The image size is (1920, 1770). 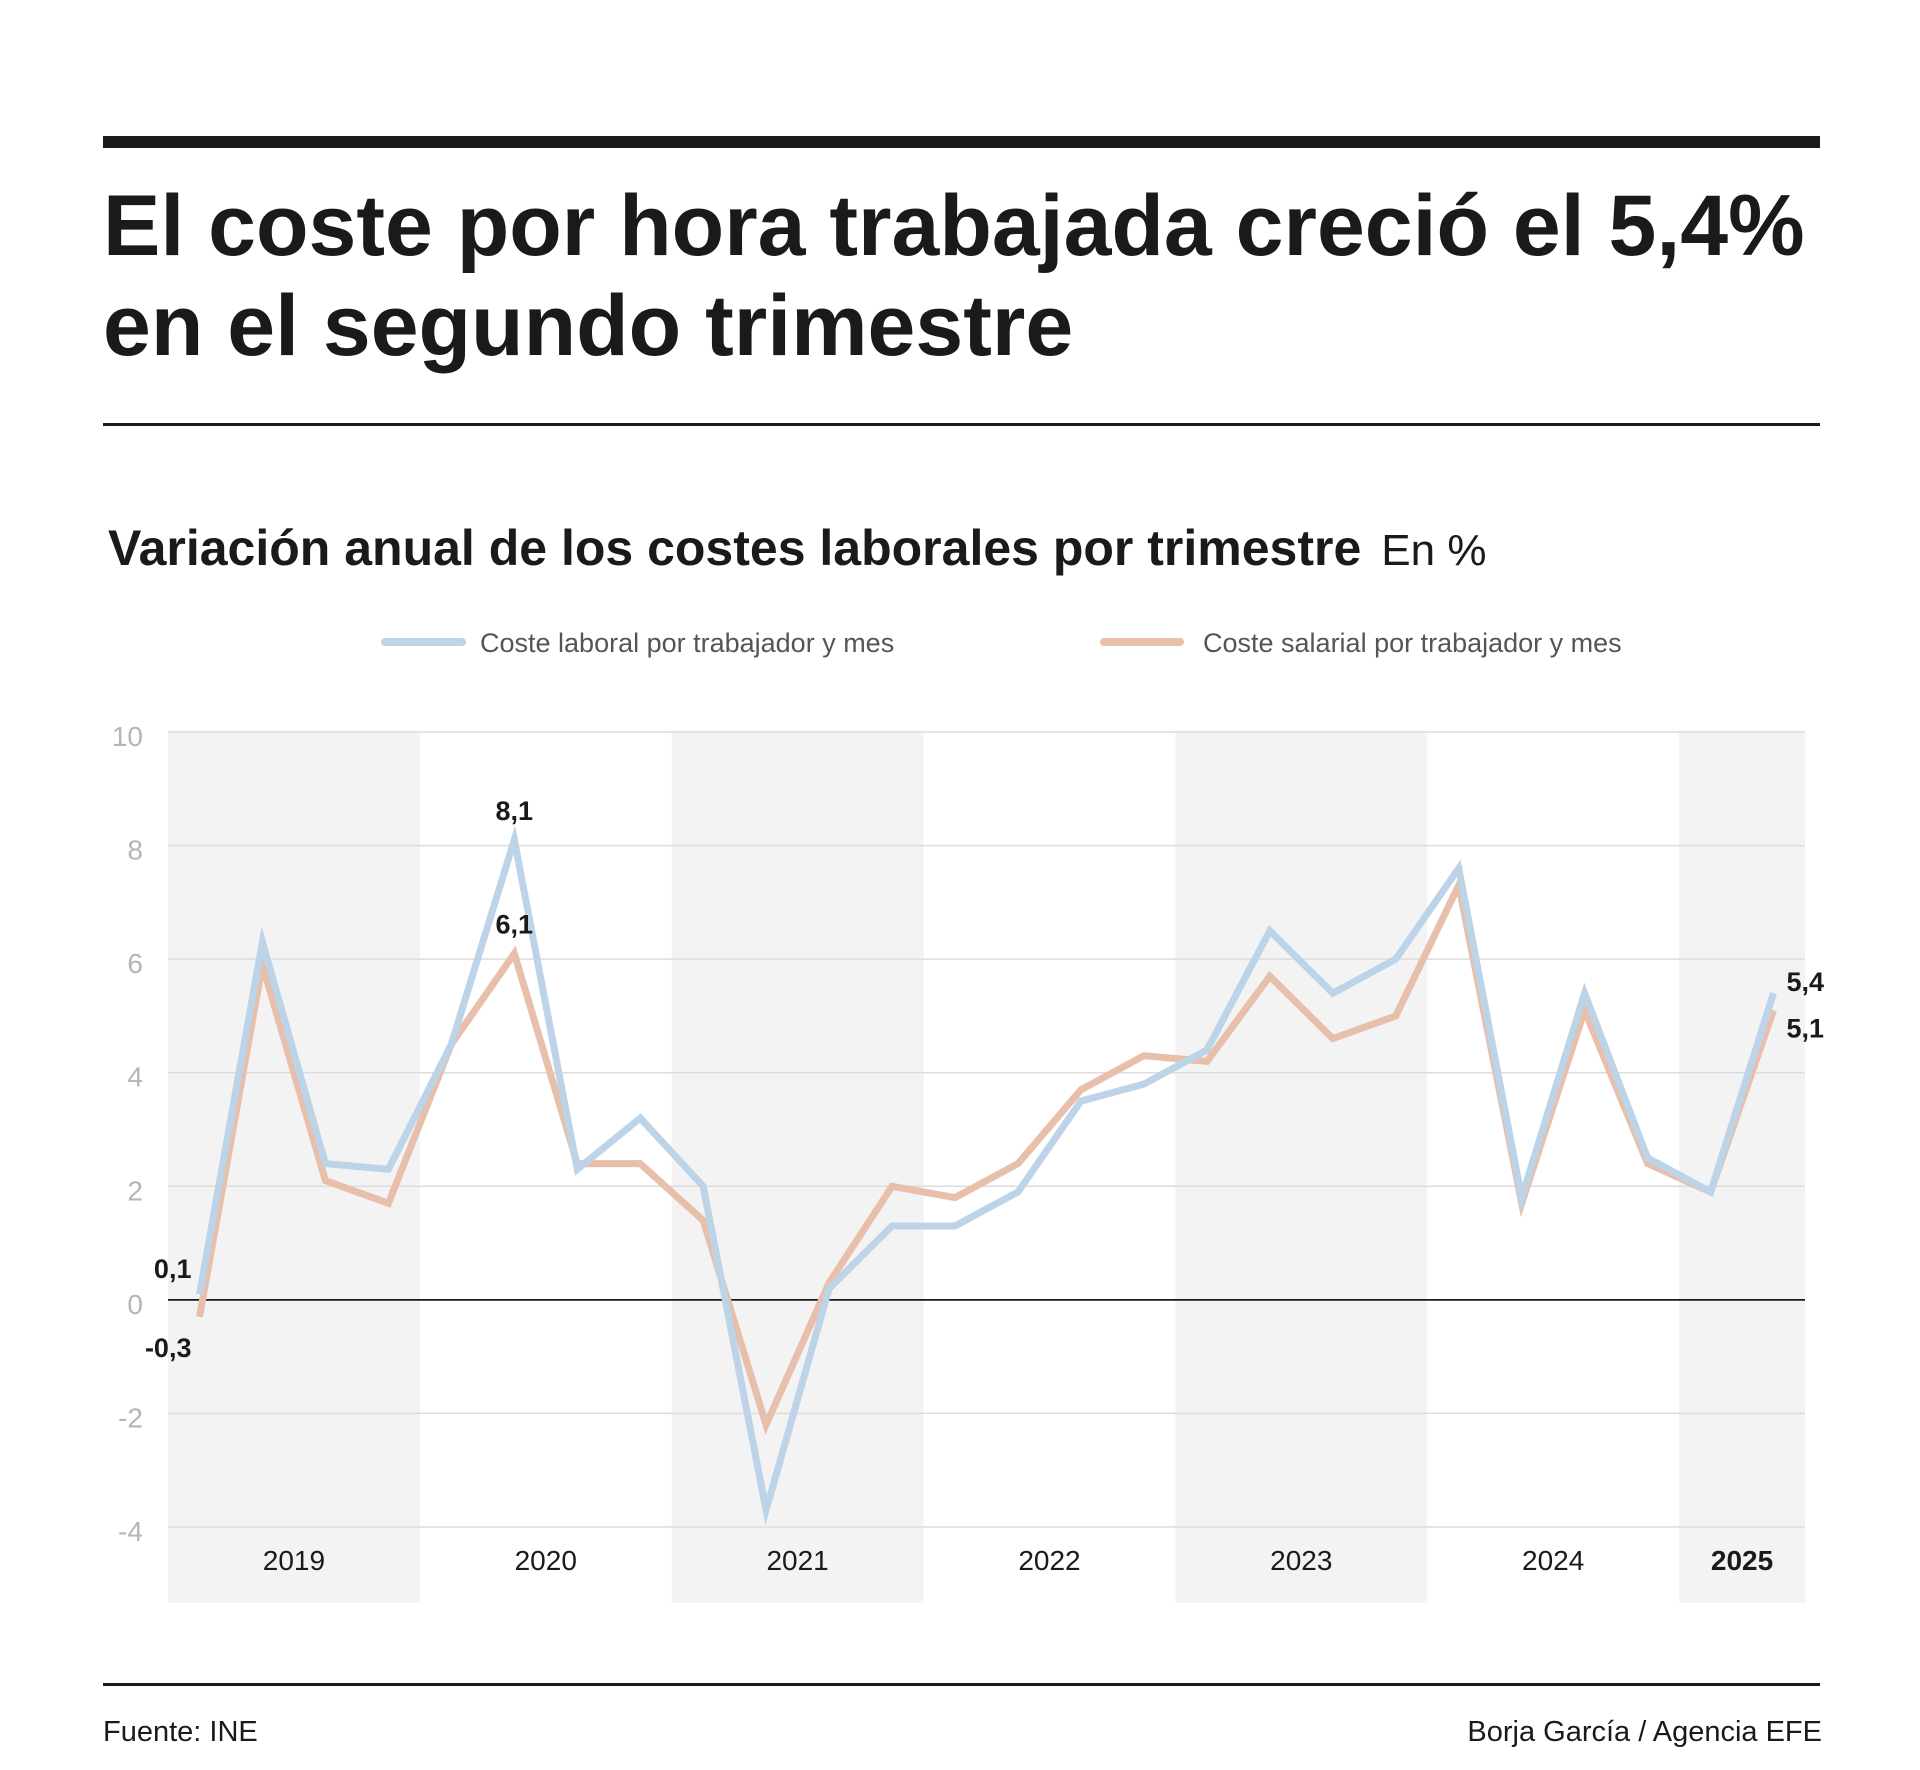 I want to click on data-label: 0,1, so click(x=173, y=1269).